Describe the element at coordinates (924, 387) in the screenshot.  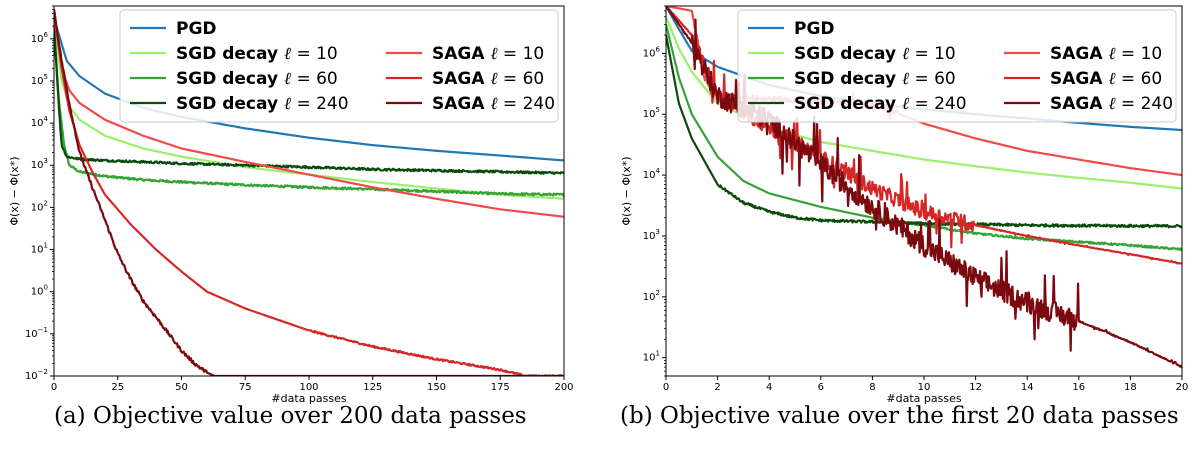
I see `x-tick-label: 10` at that location.